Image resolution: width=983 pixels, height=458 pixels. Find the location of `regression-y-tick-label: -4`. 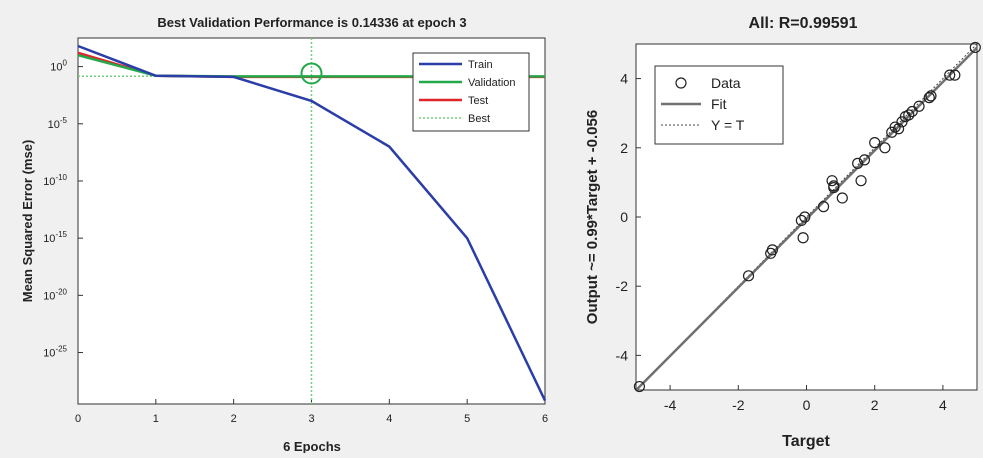

regression-y-tick-label: -4 is located at coordinates (622, 355).